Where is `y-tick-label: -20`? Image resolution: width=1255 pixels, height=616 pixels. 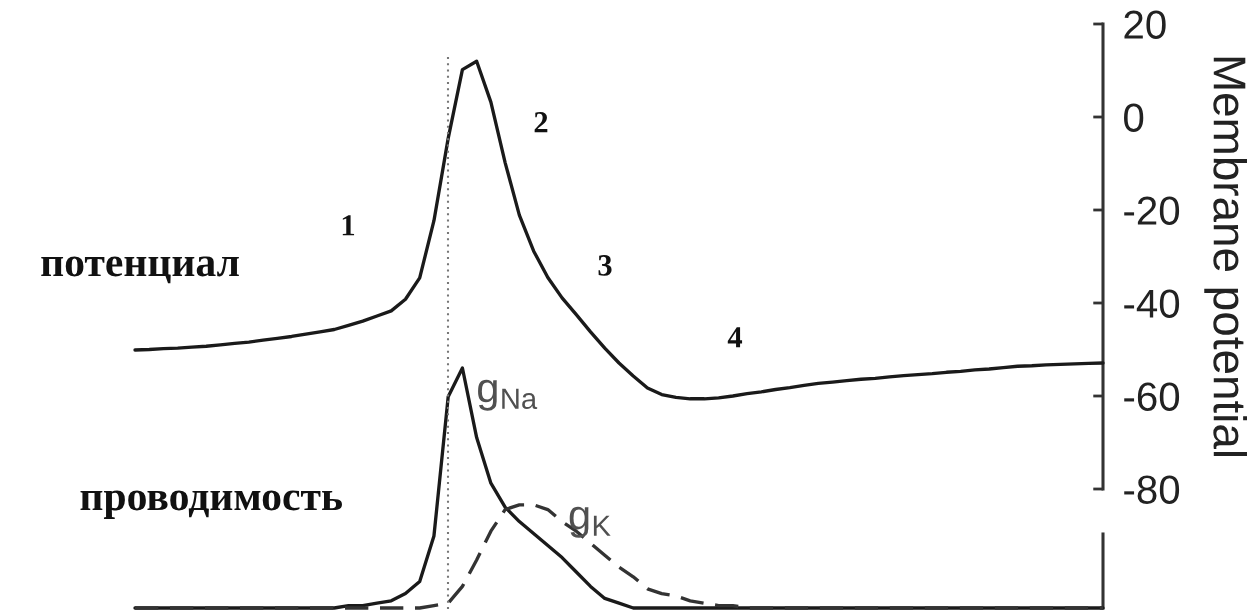
y-tick-label: -20 is located at coordinates (1152, 210).